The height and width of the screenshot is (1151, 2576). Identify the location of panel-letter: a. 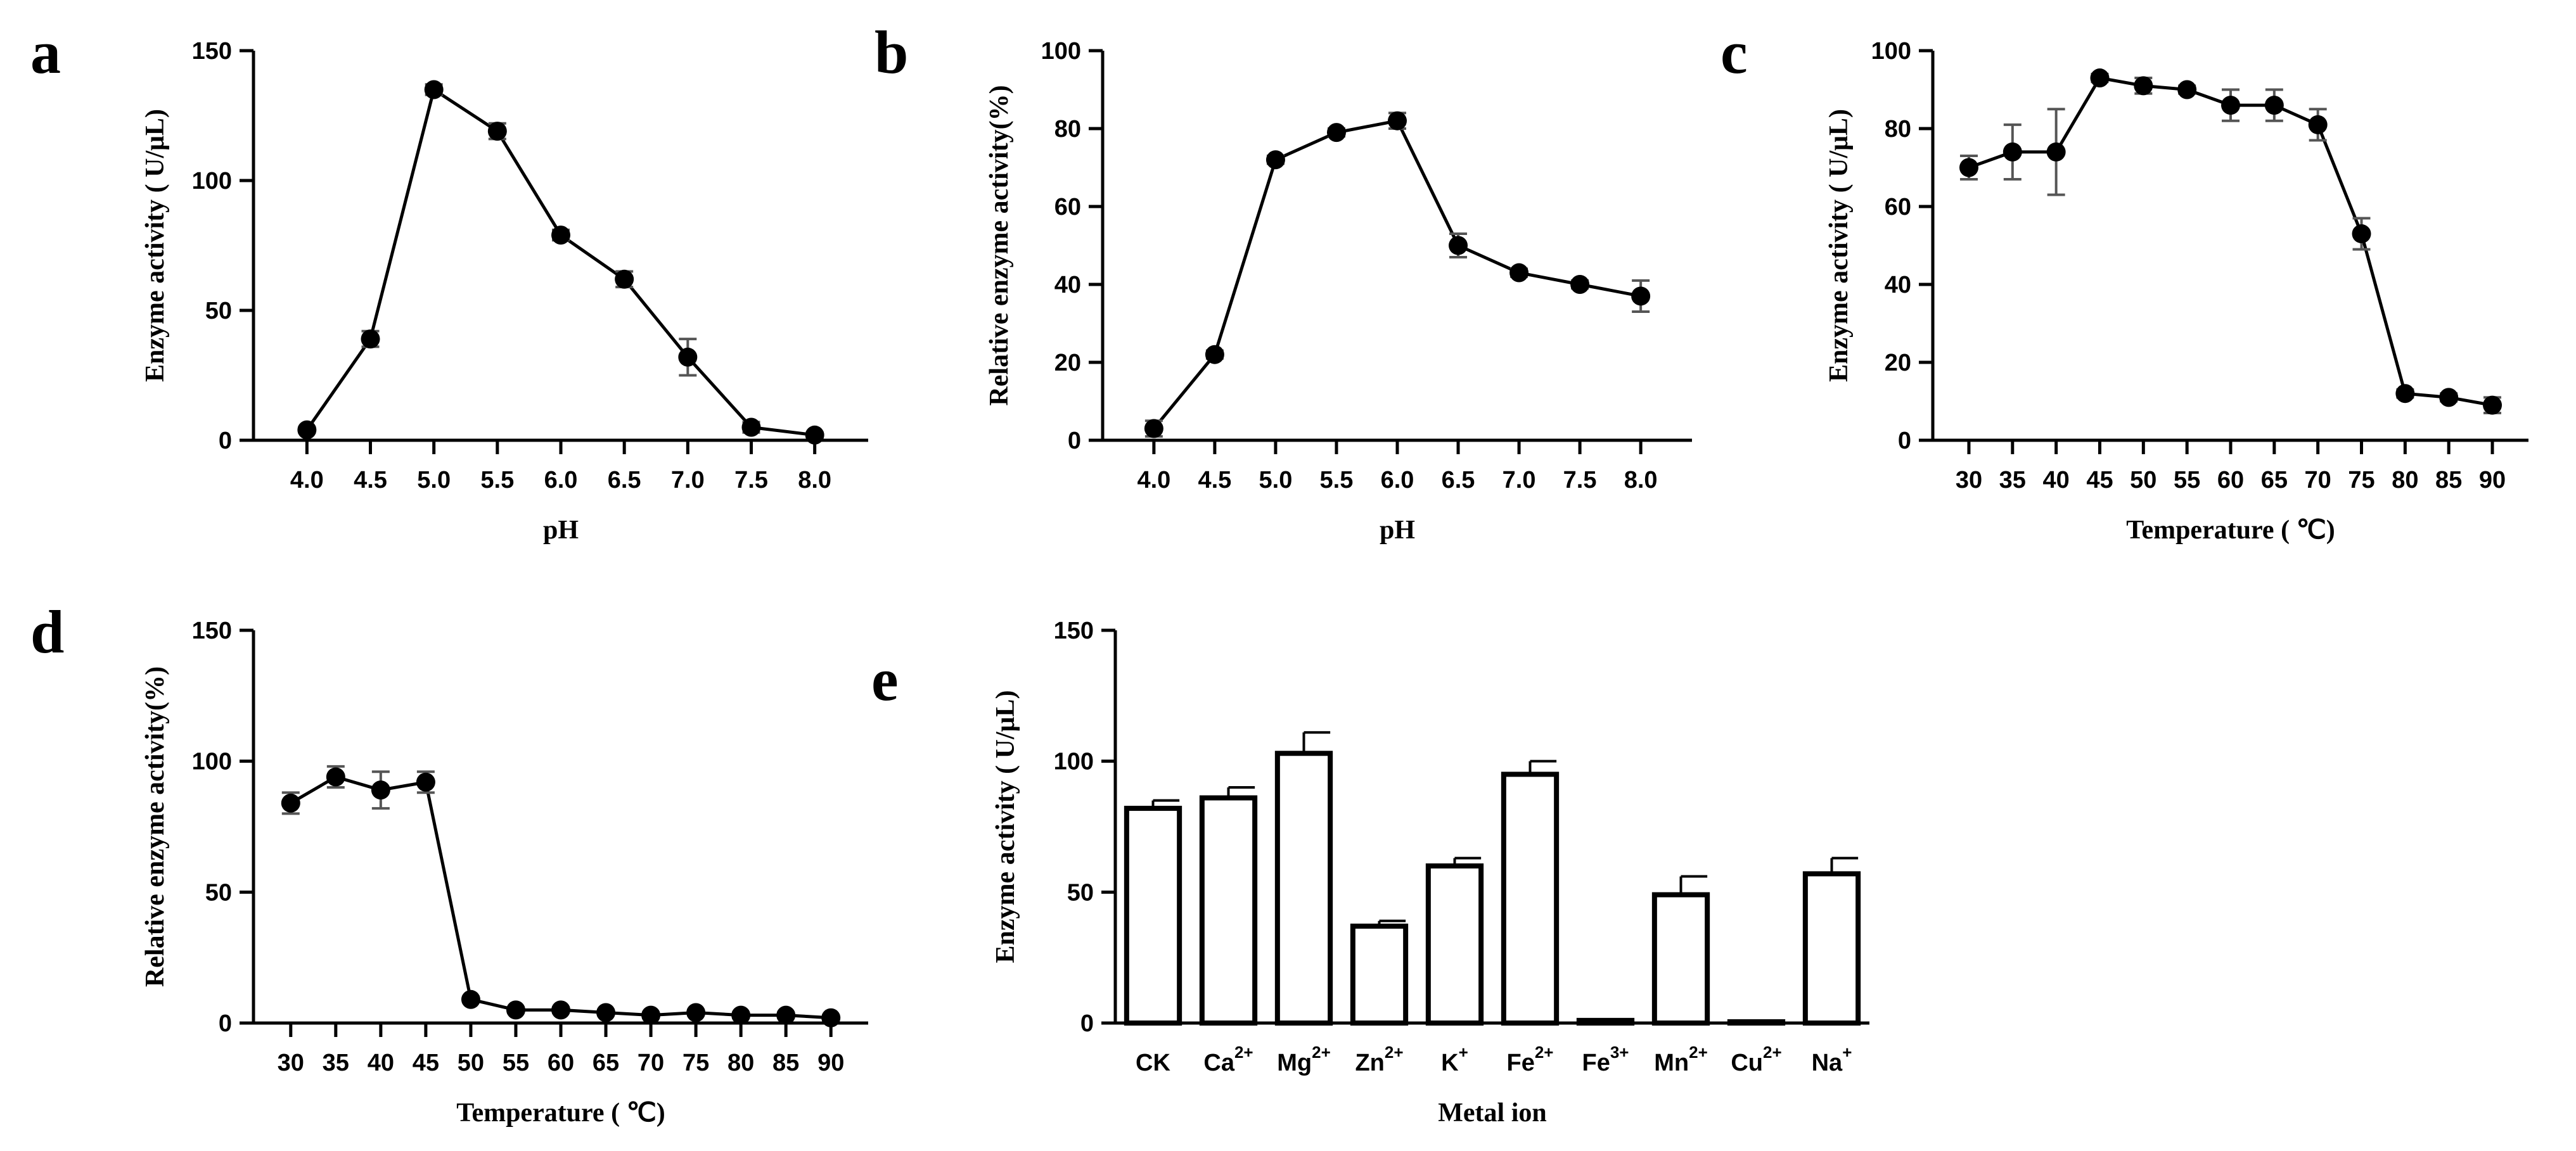
(45, 52).